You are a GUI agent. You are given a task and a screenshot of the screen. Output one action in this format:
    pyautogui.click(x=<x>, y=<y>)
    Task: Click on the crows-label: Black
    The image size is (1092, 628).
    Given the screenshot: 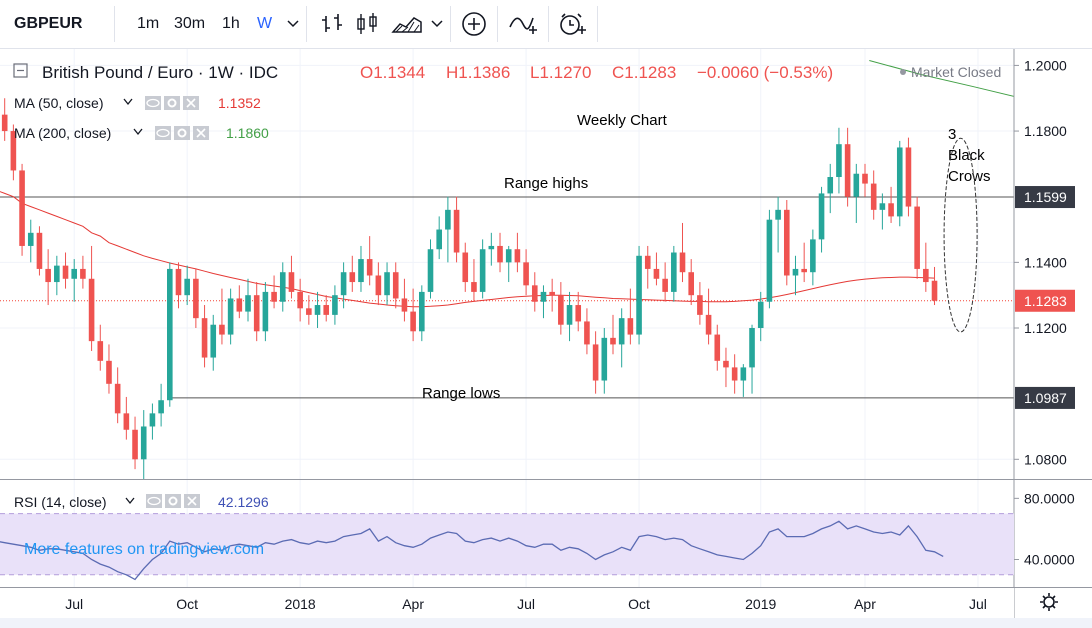 What is the action you would take?
    pyautogui.click(x=966, y=155)
    